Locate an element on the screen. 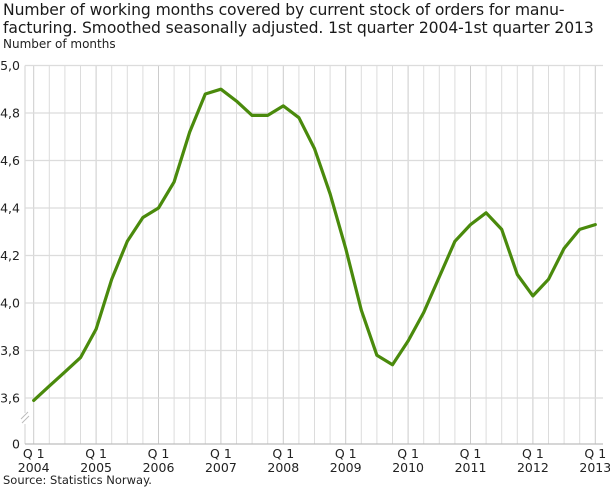 The image size is (610, 488). x-tick-label-year: 2006 is located at coordinates (159, 467).